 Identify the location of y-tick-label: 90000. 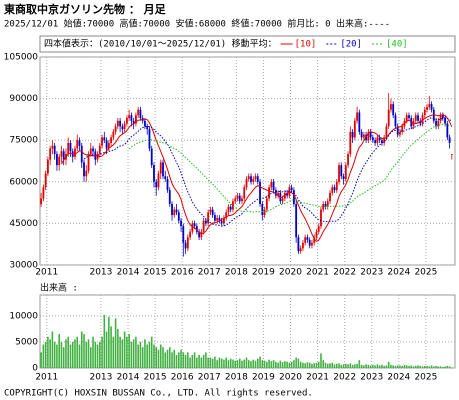
(23, 99).